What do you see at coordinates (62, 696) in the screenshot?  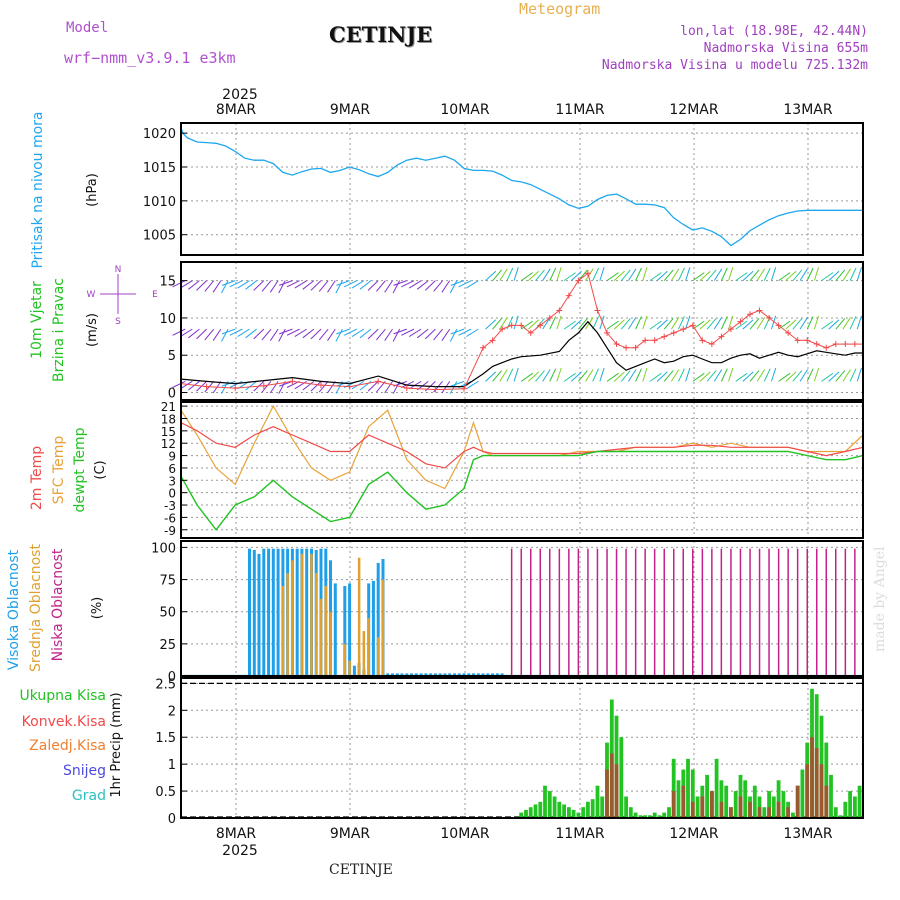 I see `precip-legend-item: Ukupna Kisa` at bounding box center [62, 696].